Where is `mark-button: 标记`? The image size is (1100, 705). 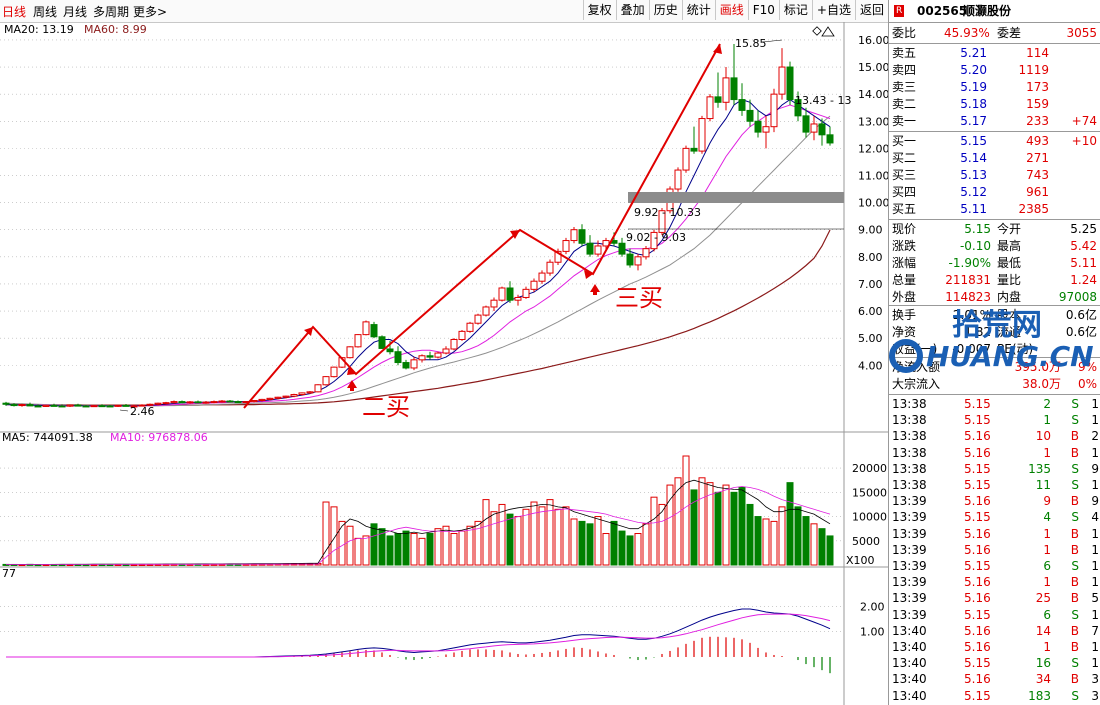
mark-button: 标记 is located at coordinates (795, 10).